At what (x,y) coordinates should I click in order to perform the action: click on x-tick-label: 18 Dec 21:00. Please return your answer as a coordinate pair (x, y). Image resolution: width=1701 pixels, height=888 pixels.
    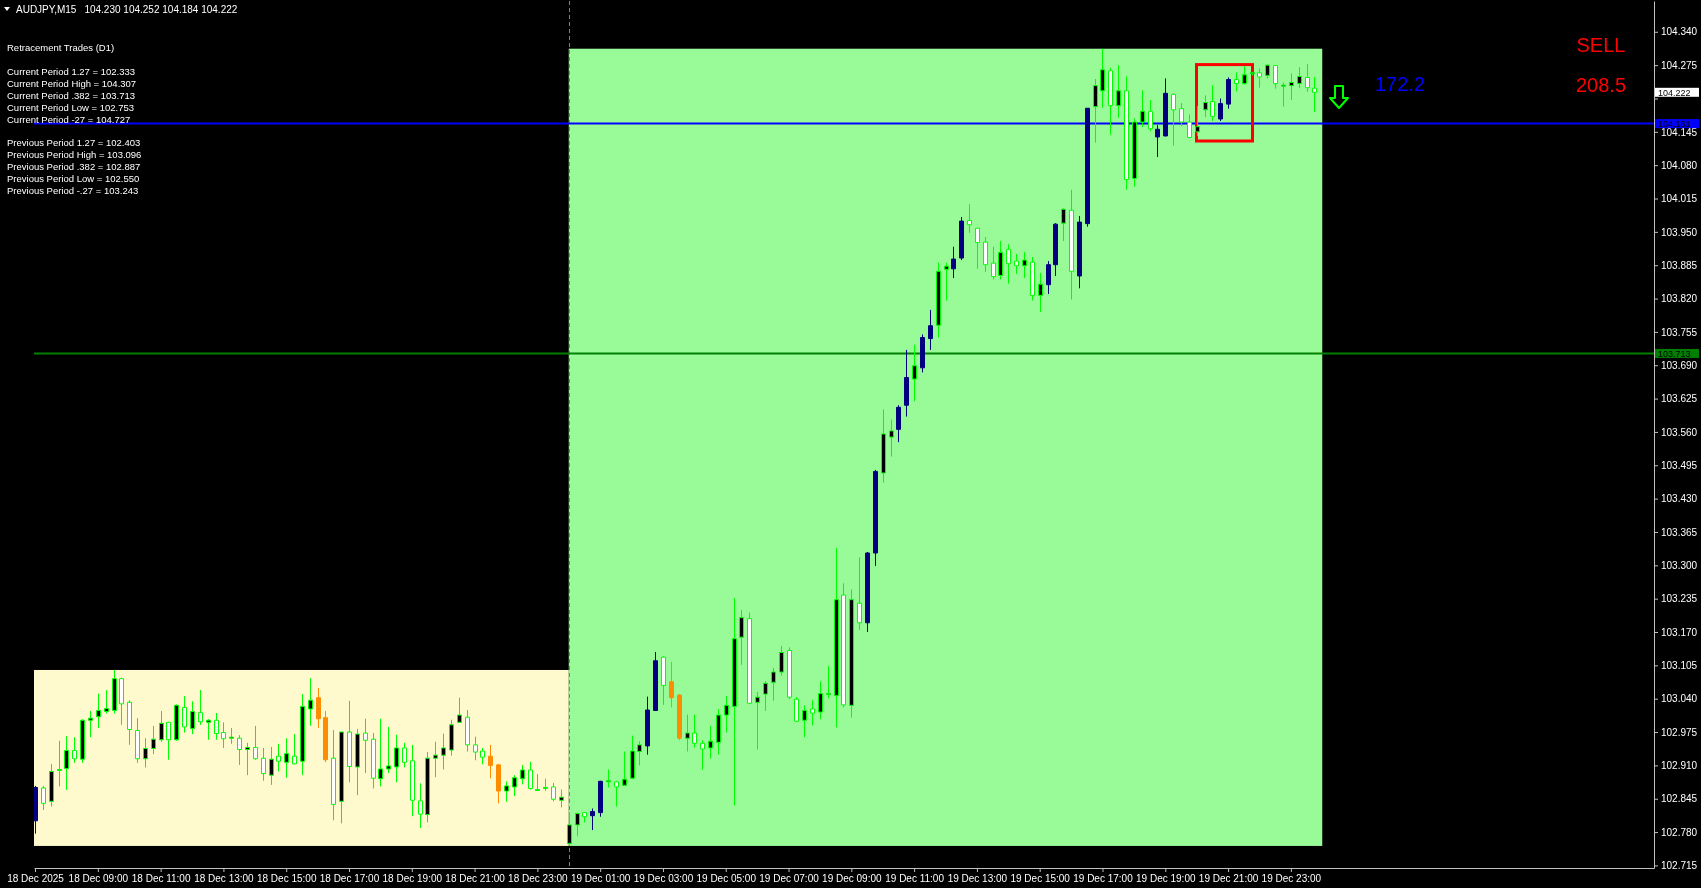
    Looking at the image, I should click on (475, 879).